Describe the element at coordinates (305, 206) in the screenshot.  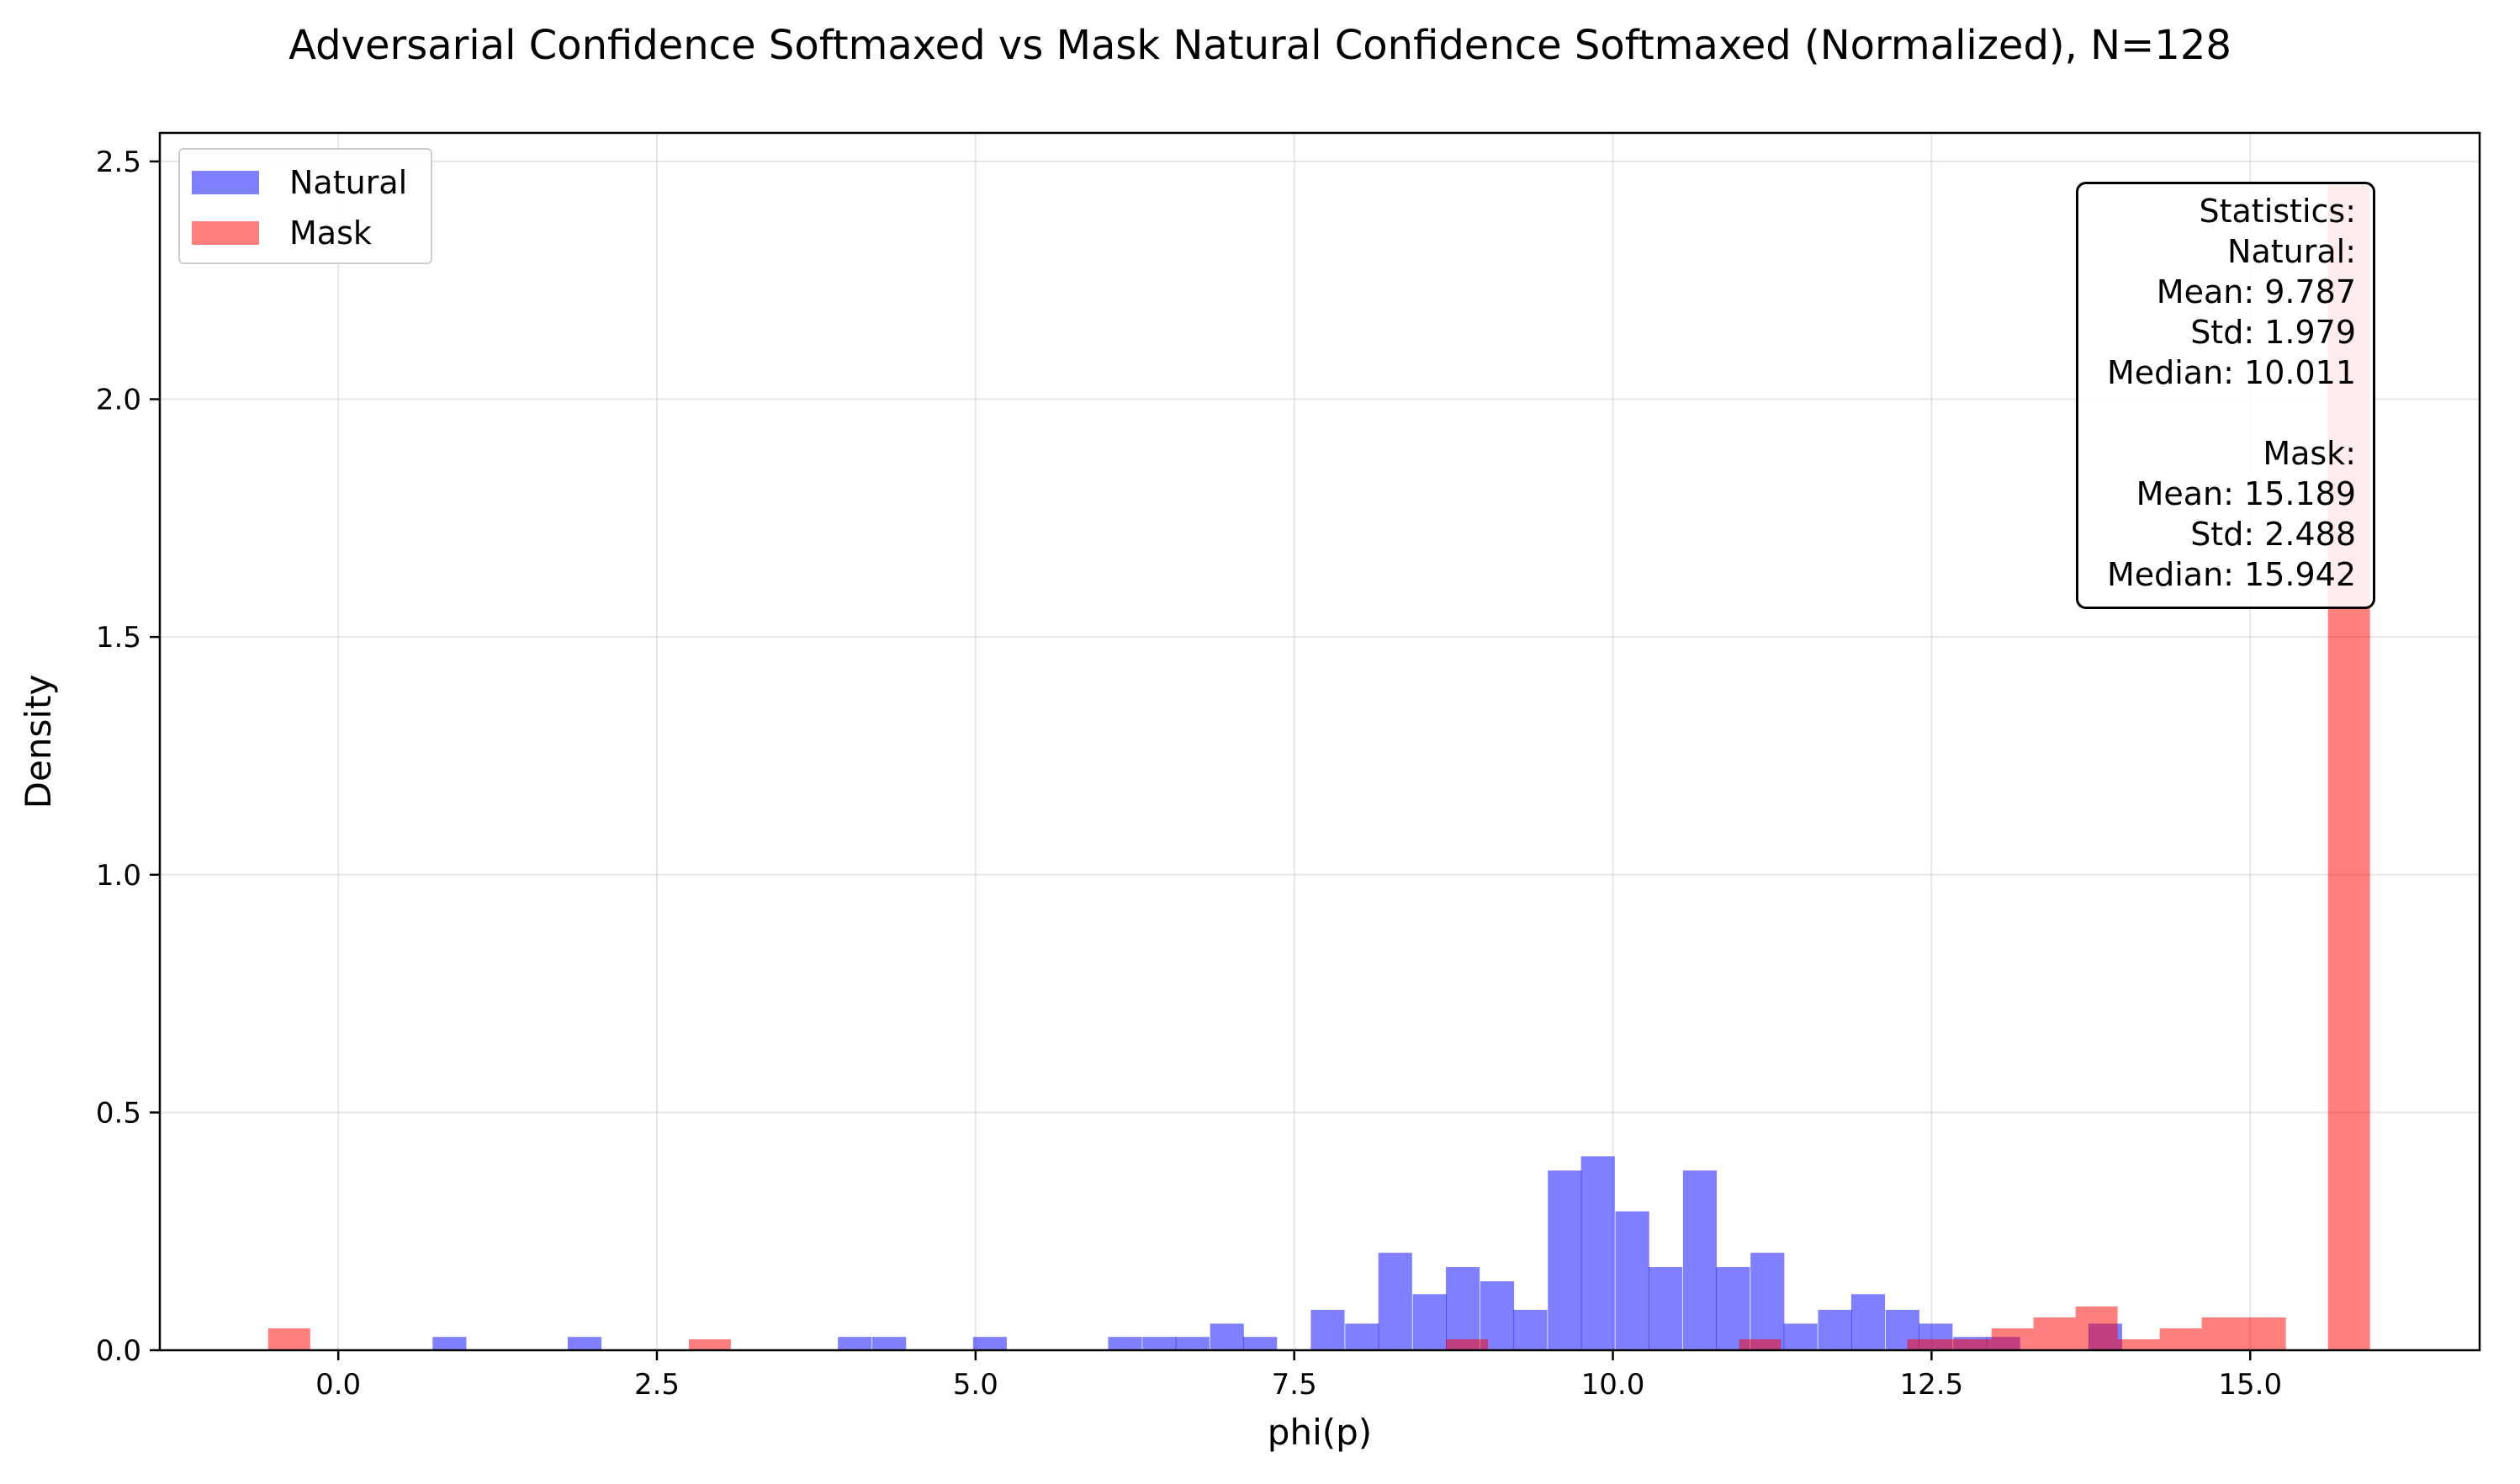
I see `legend: Natural Mask` at that location.